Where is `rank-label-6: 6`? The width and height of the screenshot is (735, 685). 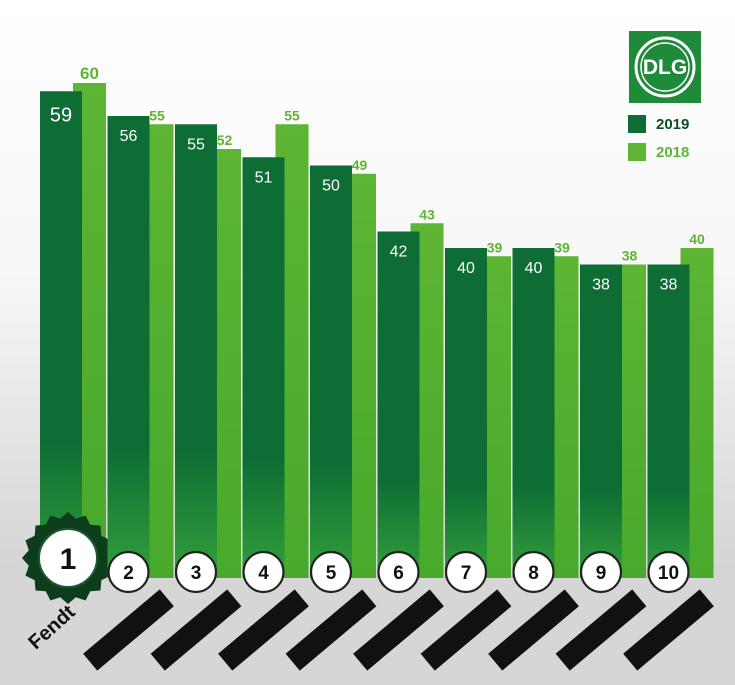 rank-label-6: 6 is located at coordinates (398, 573).